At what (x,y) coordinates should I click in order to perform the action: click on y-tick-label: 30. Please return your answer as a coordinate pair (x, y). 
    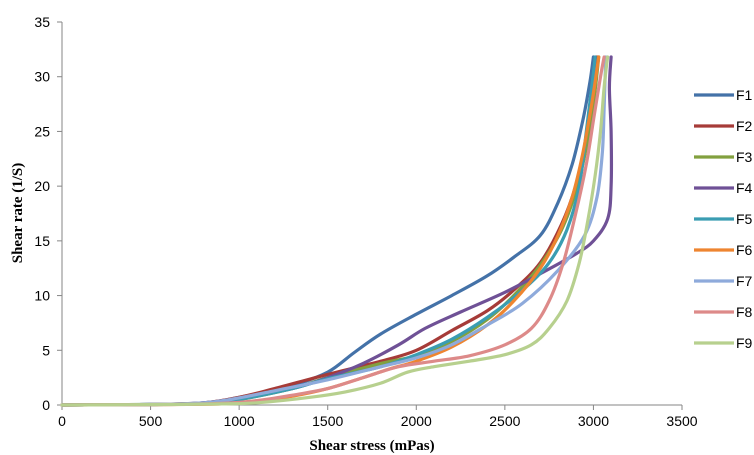
    Looking at the image, I should click on (42, 77).